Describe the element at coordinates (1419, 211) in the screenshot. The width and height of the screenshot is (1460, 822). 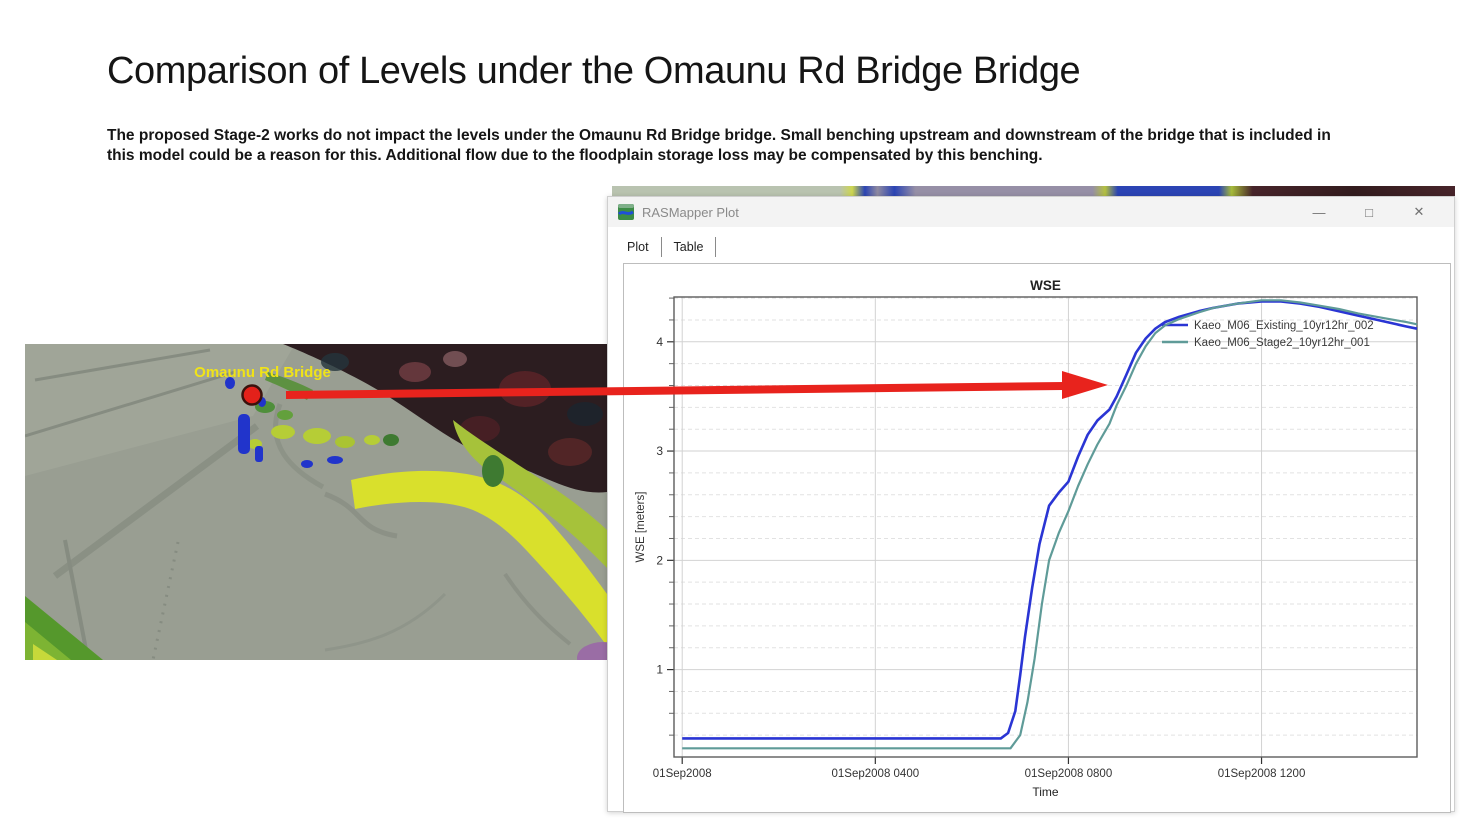
I see `close-button: ✕` at that location.